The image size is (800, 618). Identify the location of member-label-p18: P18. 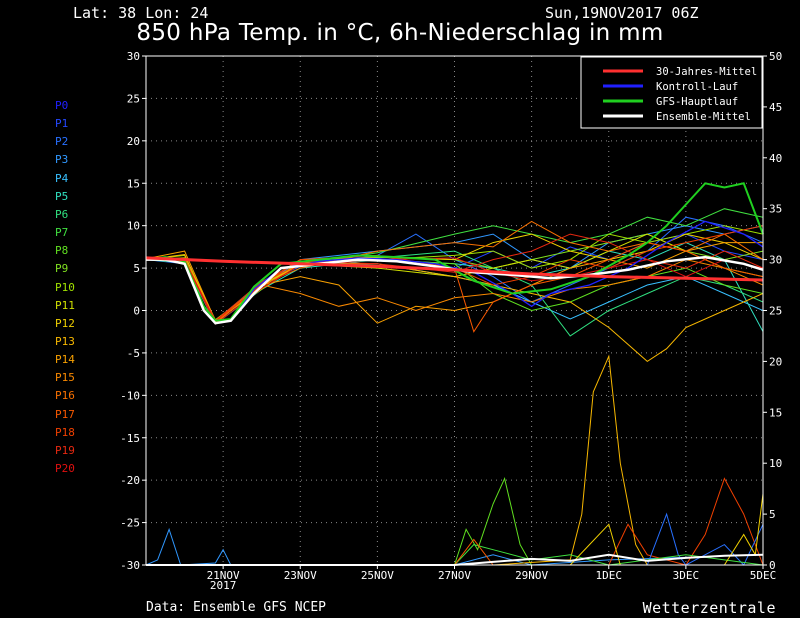
(65, 432).